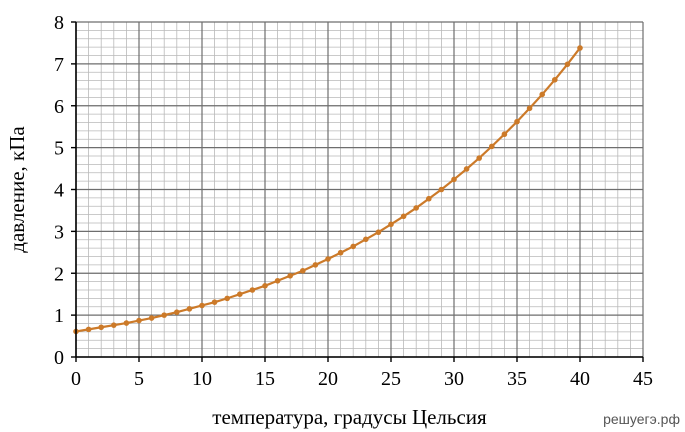 Image resolution: width=685 pixels, height=432 pixels. I want to click on x-tick-label: 25, so click(391, 379).